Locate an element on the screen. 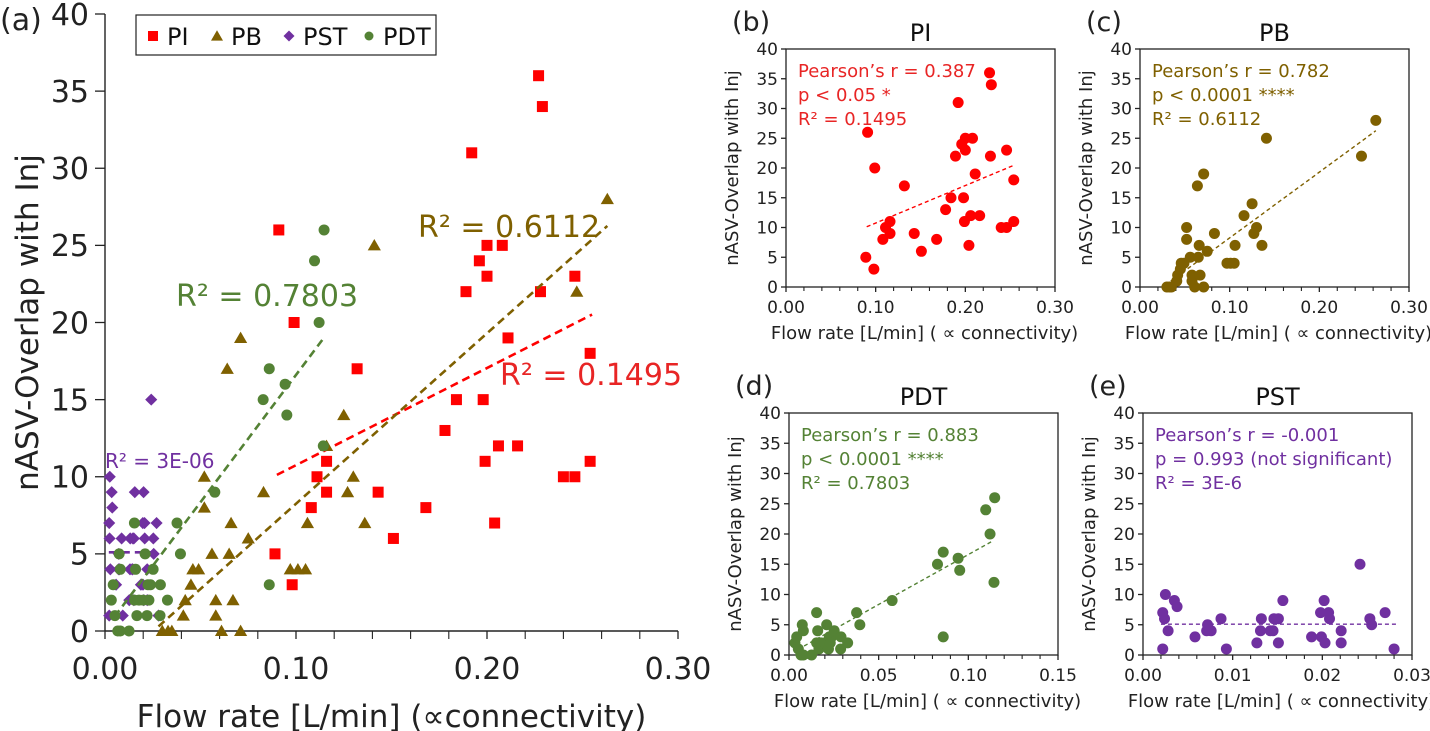 Image resolution: width=1430 pixels, height=731 pixels. y-tick-label: 5 is located at coordinates (79, 555).